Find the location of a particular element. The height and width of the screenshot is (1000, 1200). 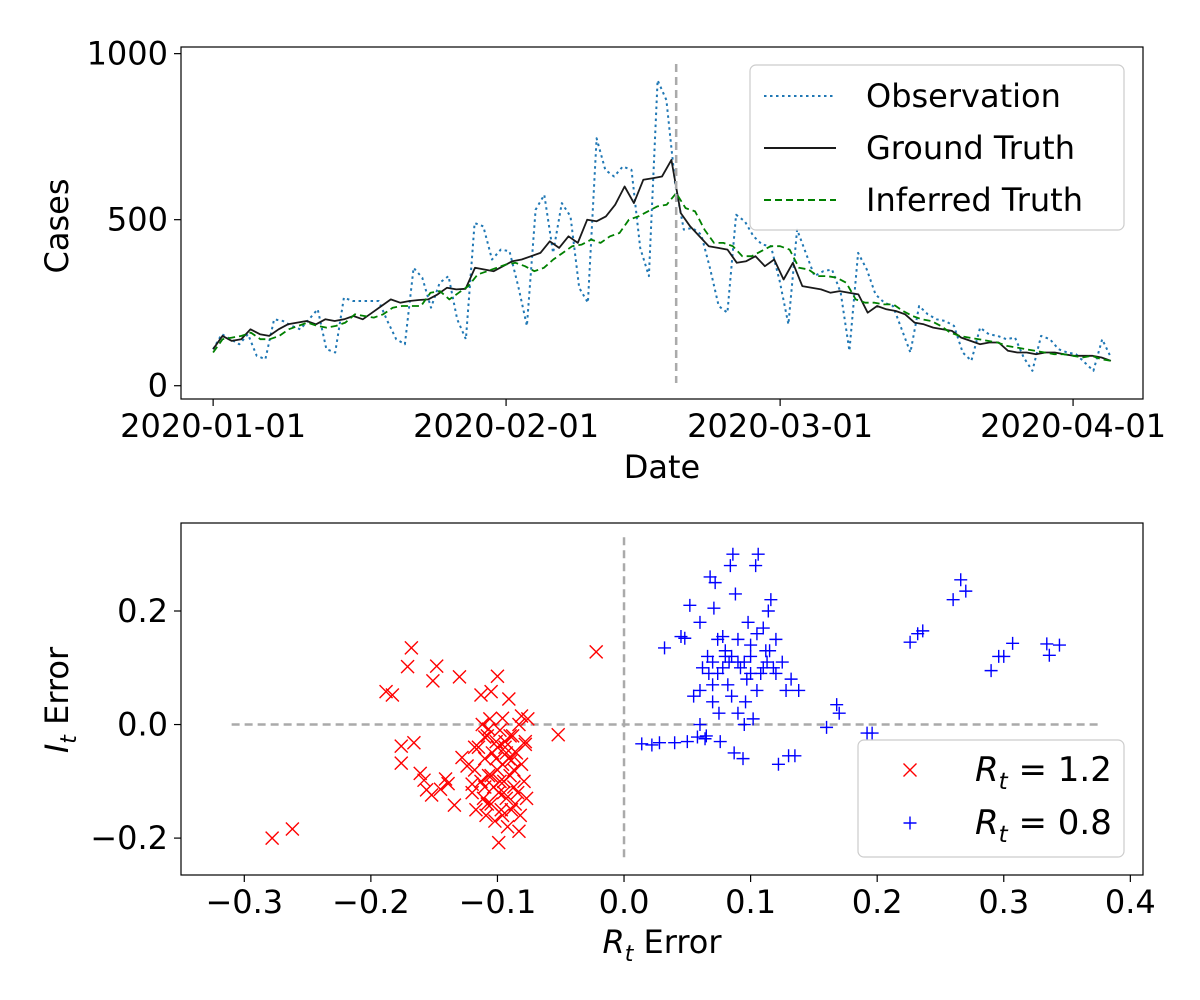

timeseries-legend: Observation Ground Truth Inferred Truth is located at coordinates (937, 147).